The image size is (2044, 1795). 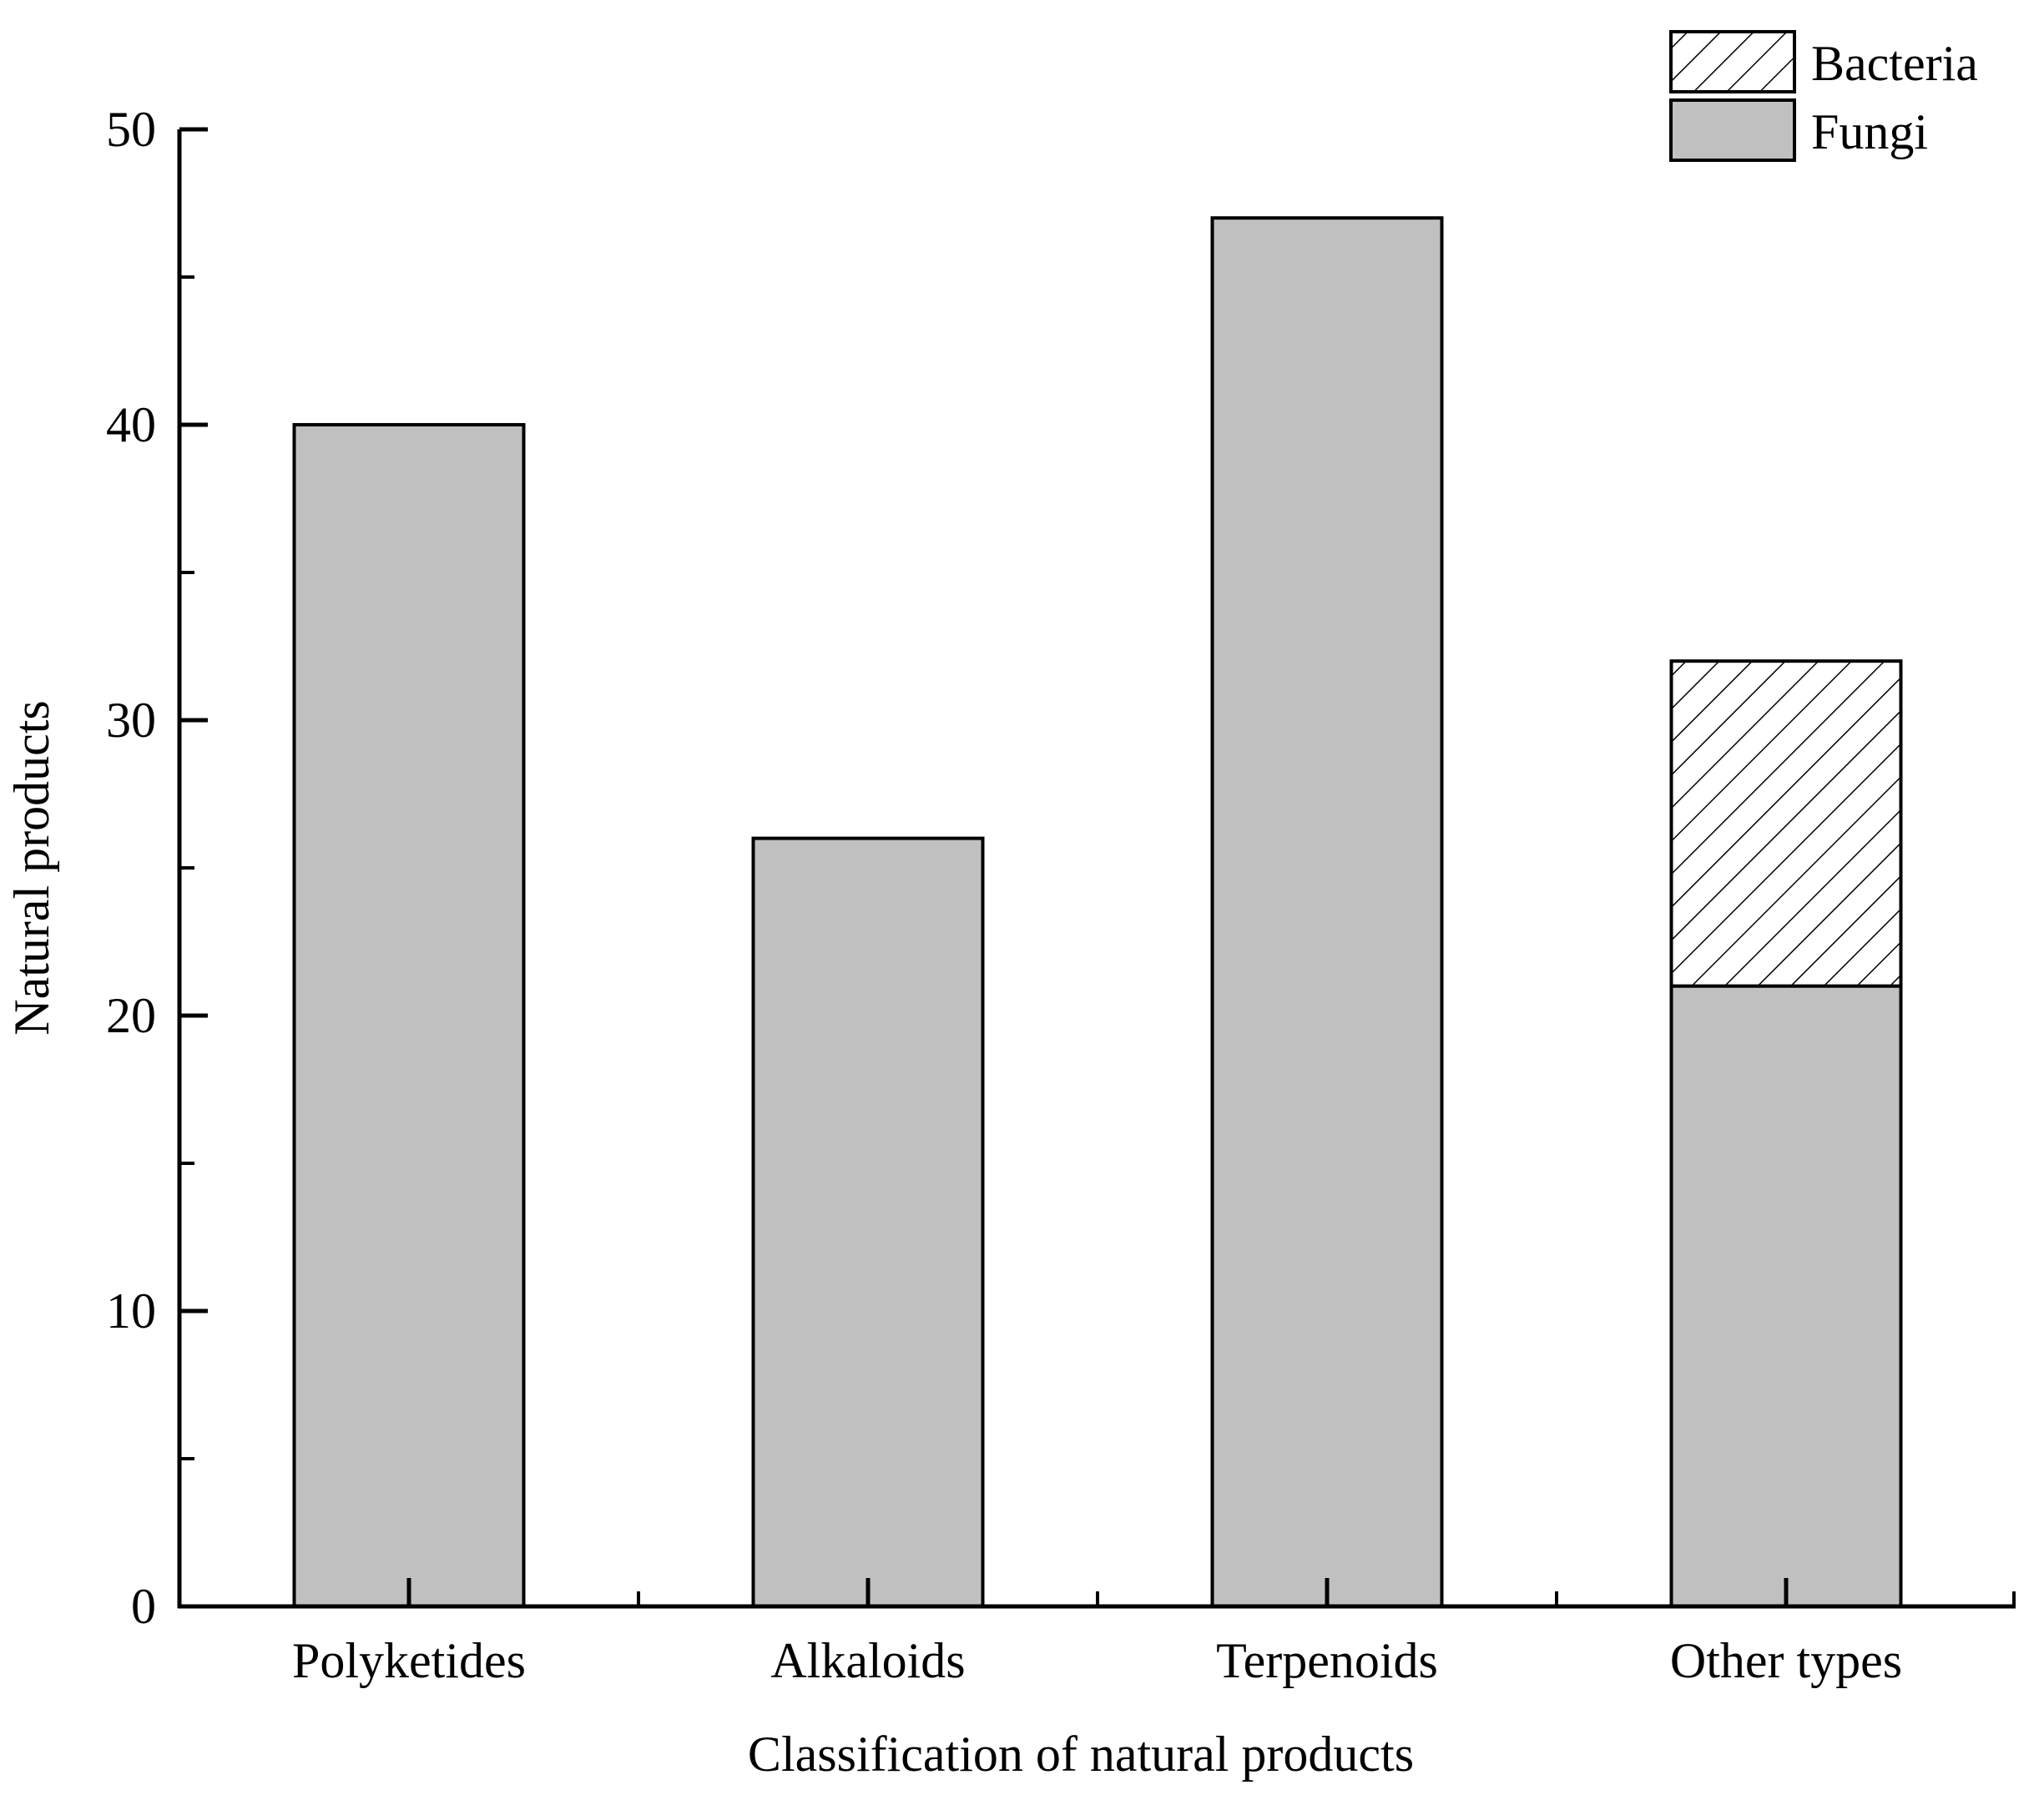 I want to click on x-tick-label: Polyketides, so click(x=409, y=1660).